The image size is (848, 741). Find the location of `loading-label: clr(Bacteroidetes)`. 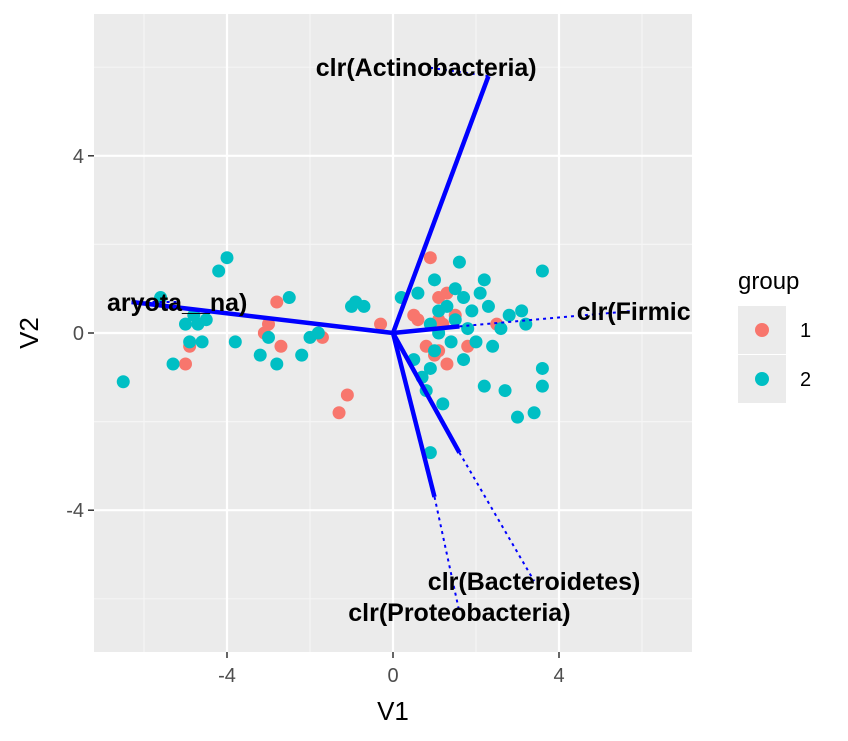

loading-label: clr(Bacteroidetes) is located at coordinates (534, 582).